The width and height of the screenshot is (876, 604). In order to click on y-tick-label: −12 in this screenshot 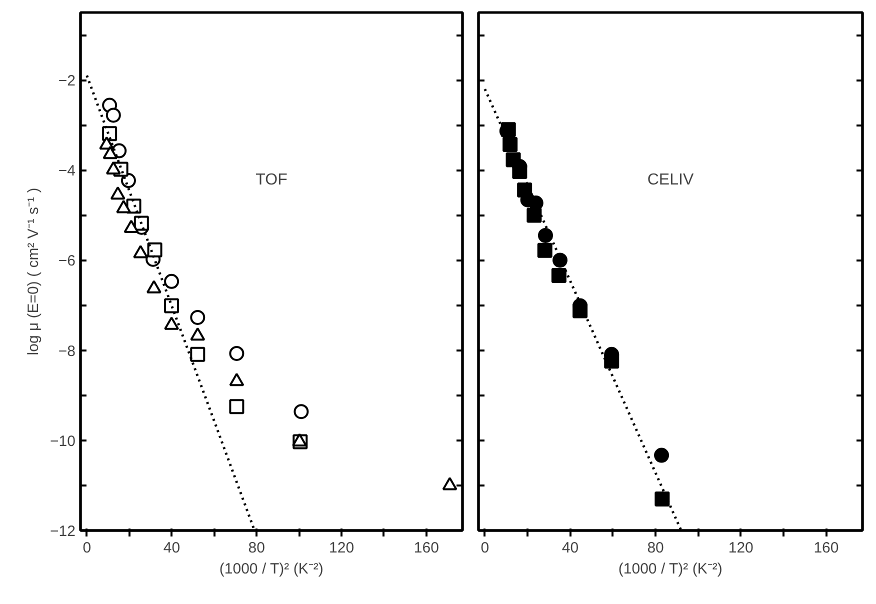, I will do `click(63, 531)`.